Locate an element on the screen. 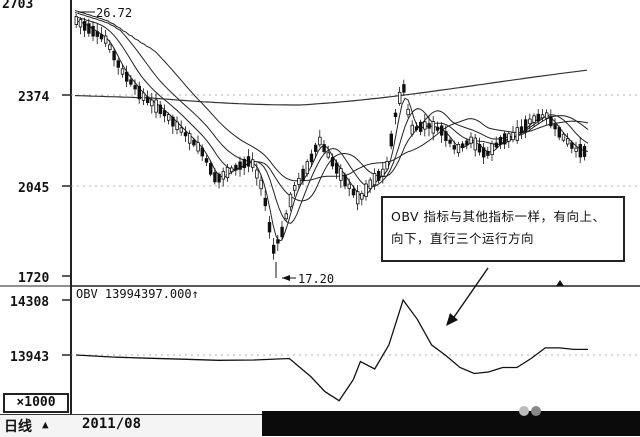 This screenshot has width=640, height=437. ma-line-long is located at coordinates (331, 87).